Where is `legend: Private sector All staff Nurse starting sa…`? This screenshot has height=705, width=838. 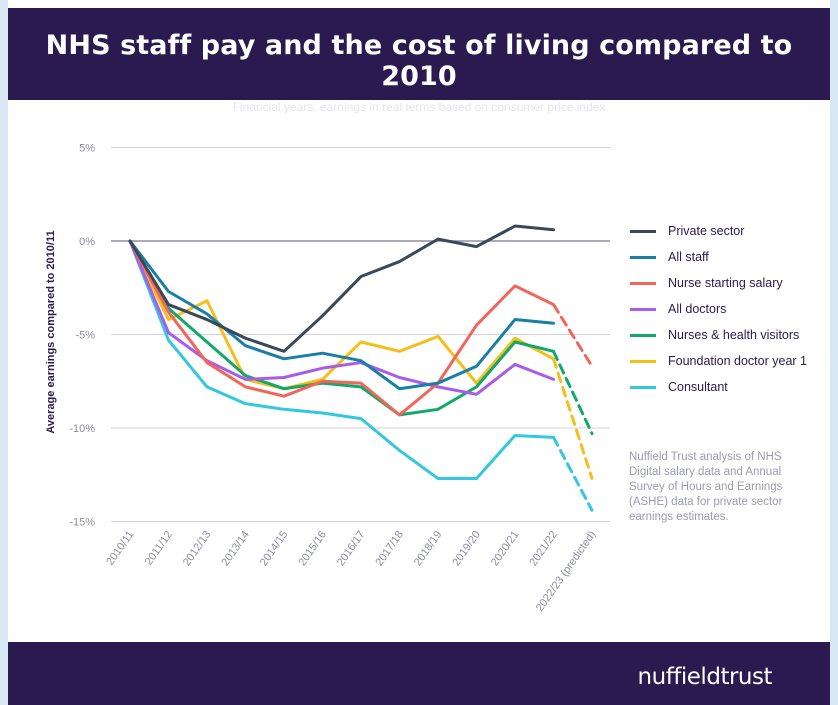
legend: Private sector All staff Nurse starting sa… is located at coordinates (718, 309).